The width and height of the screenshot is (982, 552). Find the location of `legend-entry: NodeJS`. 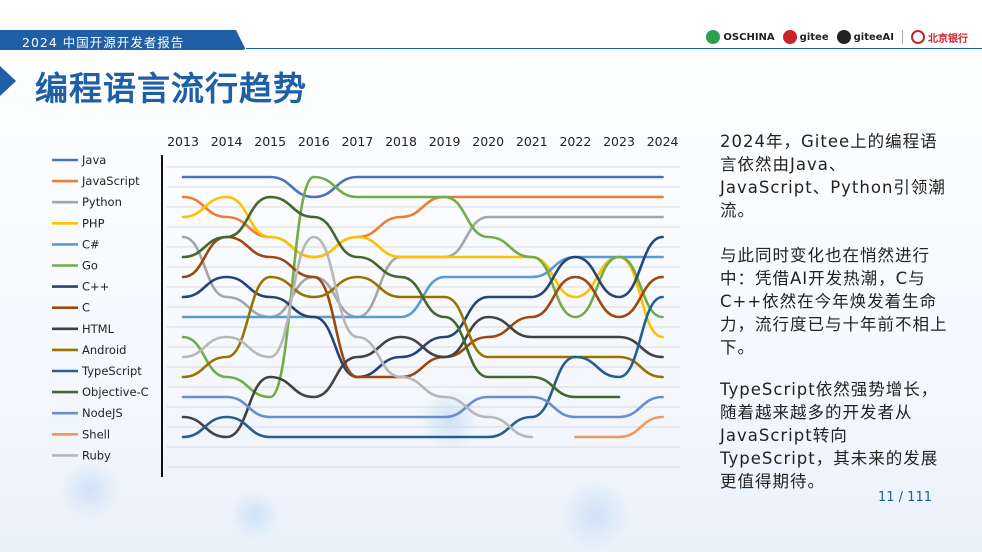

legend-entry: NodeJS is located at coordinates (87, 413).